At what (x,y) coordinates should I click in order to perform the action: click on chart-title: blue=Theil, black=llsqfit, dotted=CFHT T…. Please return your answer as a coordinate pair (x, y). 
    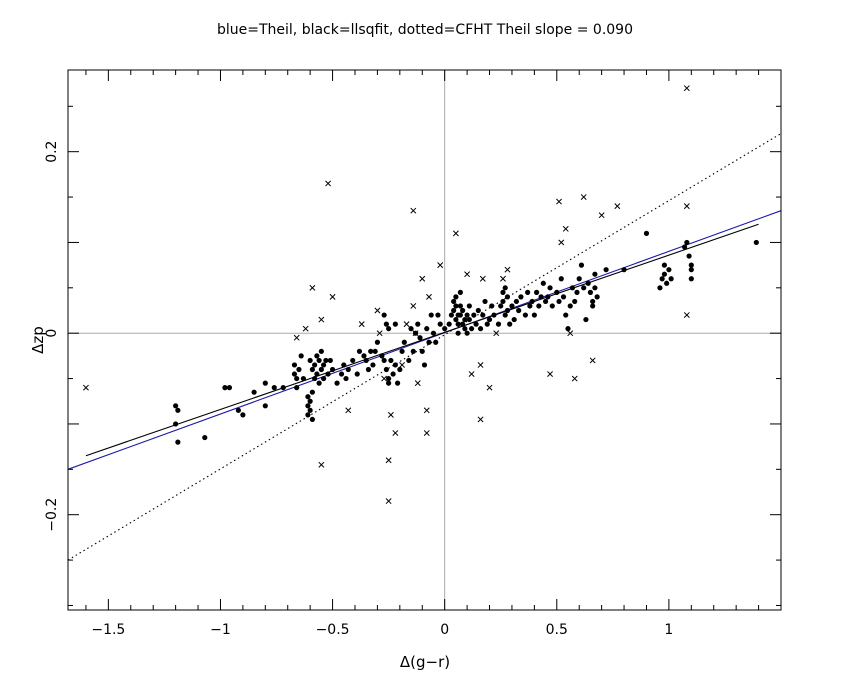
    Looking at the image, I should click on (425, 30).